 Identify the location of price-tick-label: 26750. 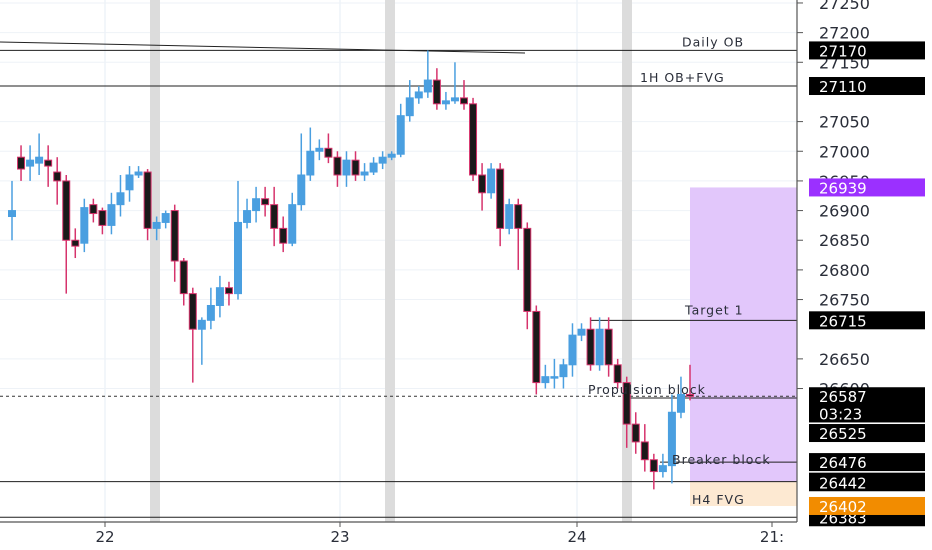
(844, 300).